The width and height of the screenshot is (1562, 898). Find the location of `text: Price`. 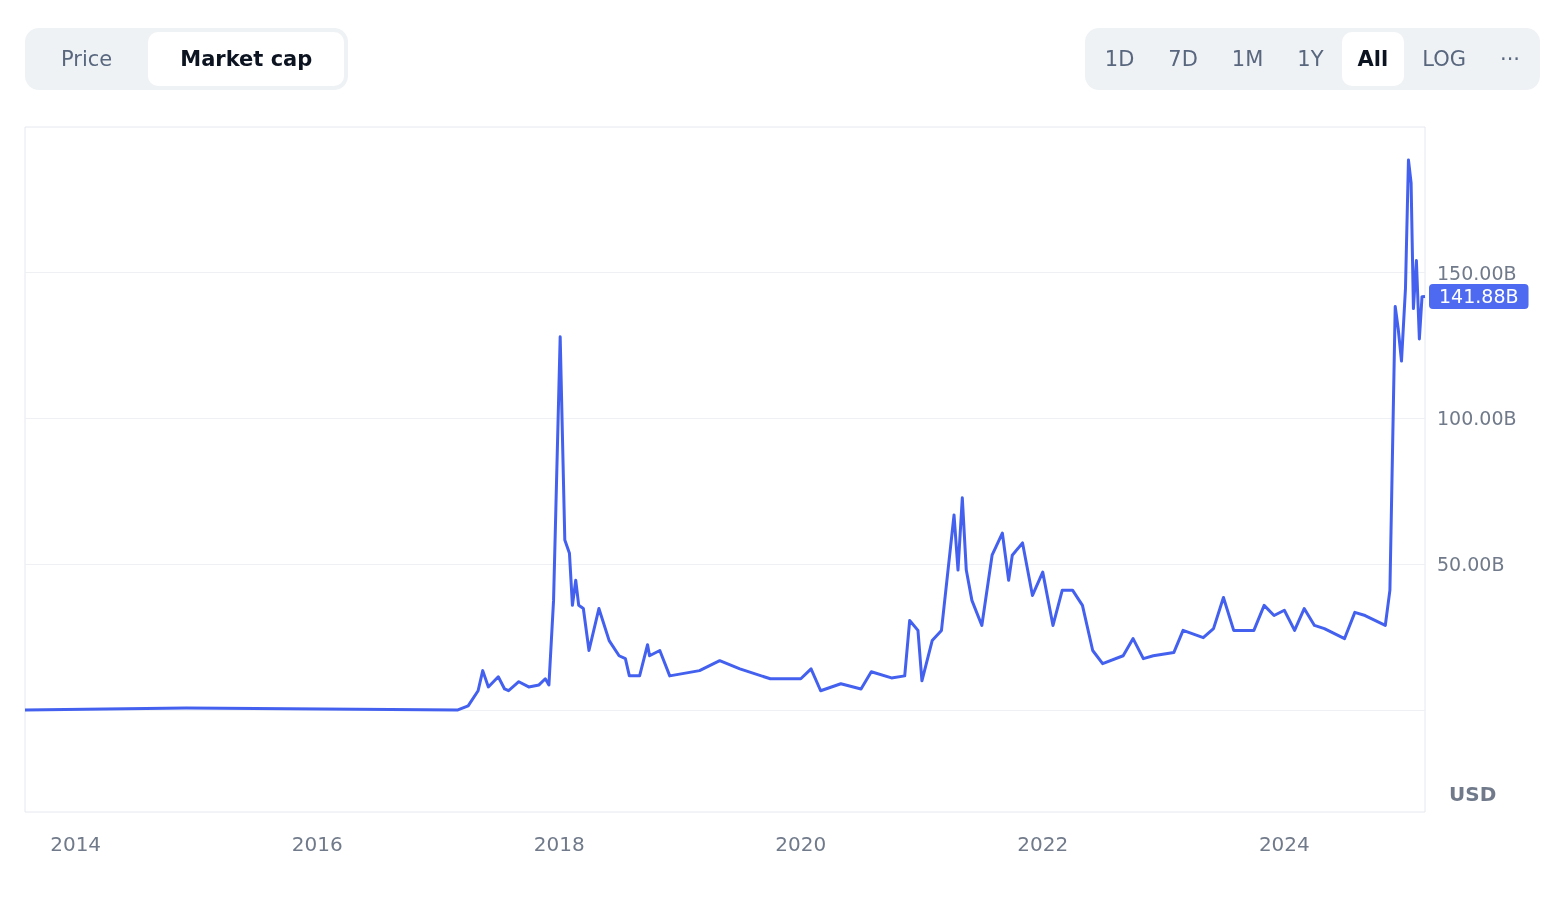

text: Price is located at coordinates (87, 59).